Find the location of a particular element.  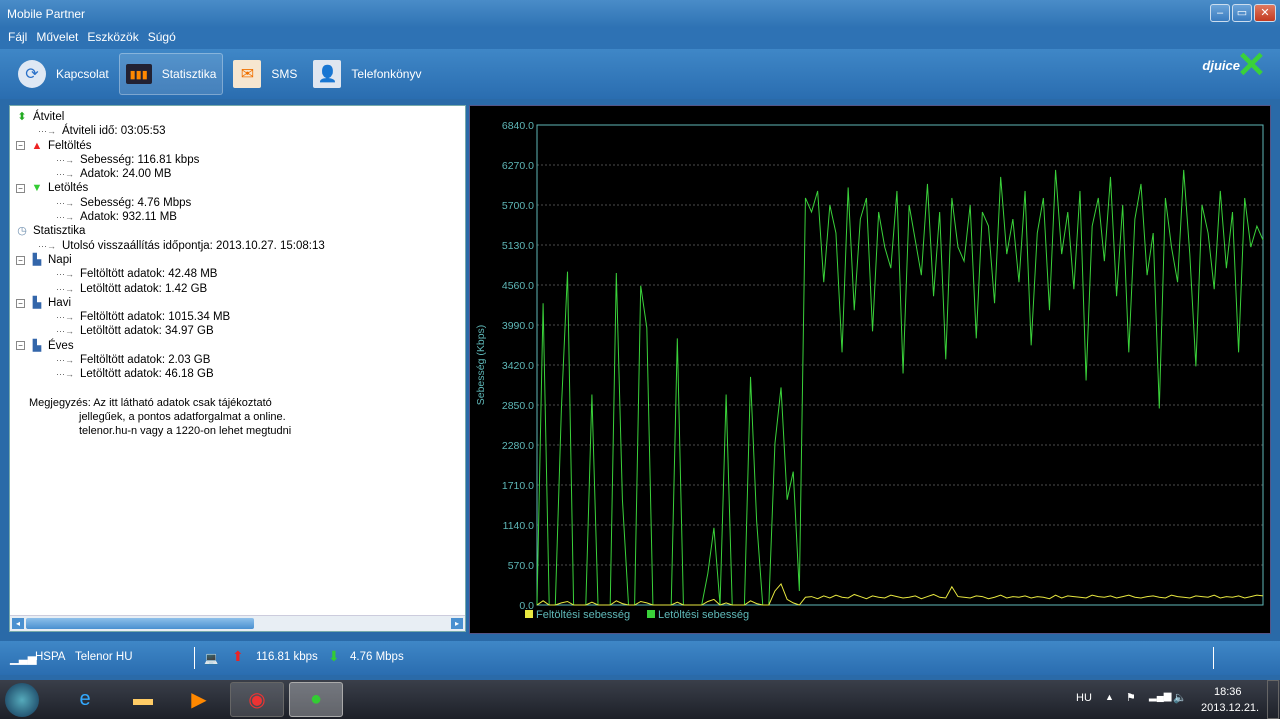

menu-fajl: Fájl is located at coordinates (18, 37).